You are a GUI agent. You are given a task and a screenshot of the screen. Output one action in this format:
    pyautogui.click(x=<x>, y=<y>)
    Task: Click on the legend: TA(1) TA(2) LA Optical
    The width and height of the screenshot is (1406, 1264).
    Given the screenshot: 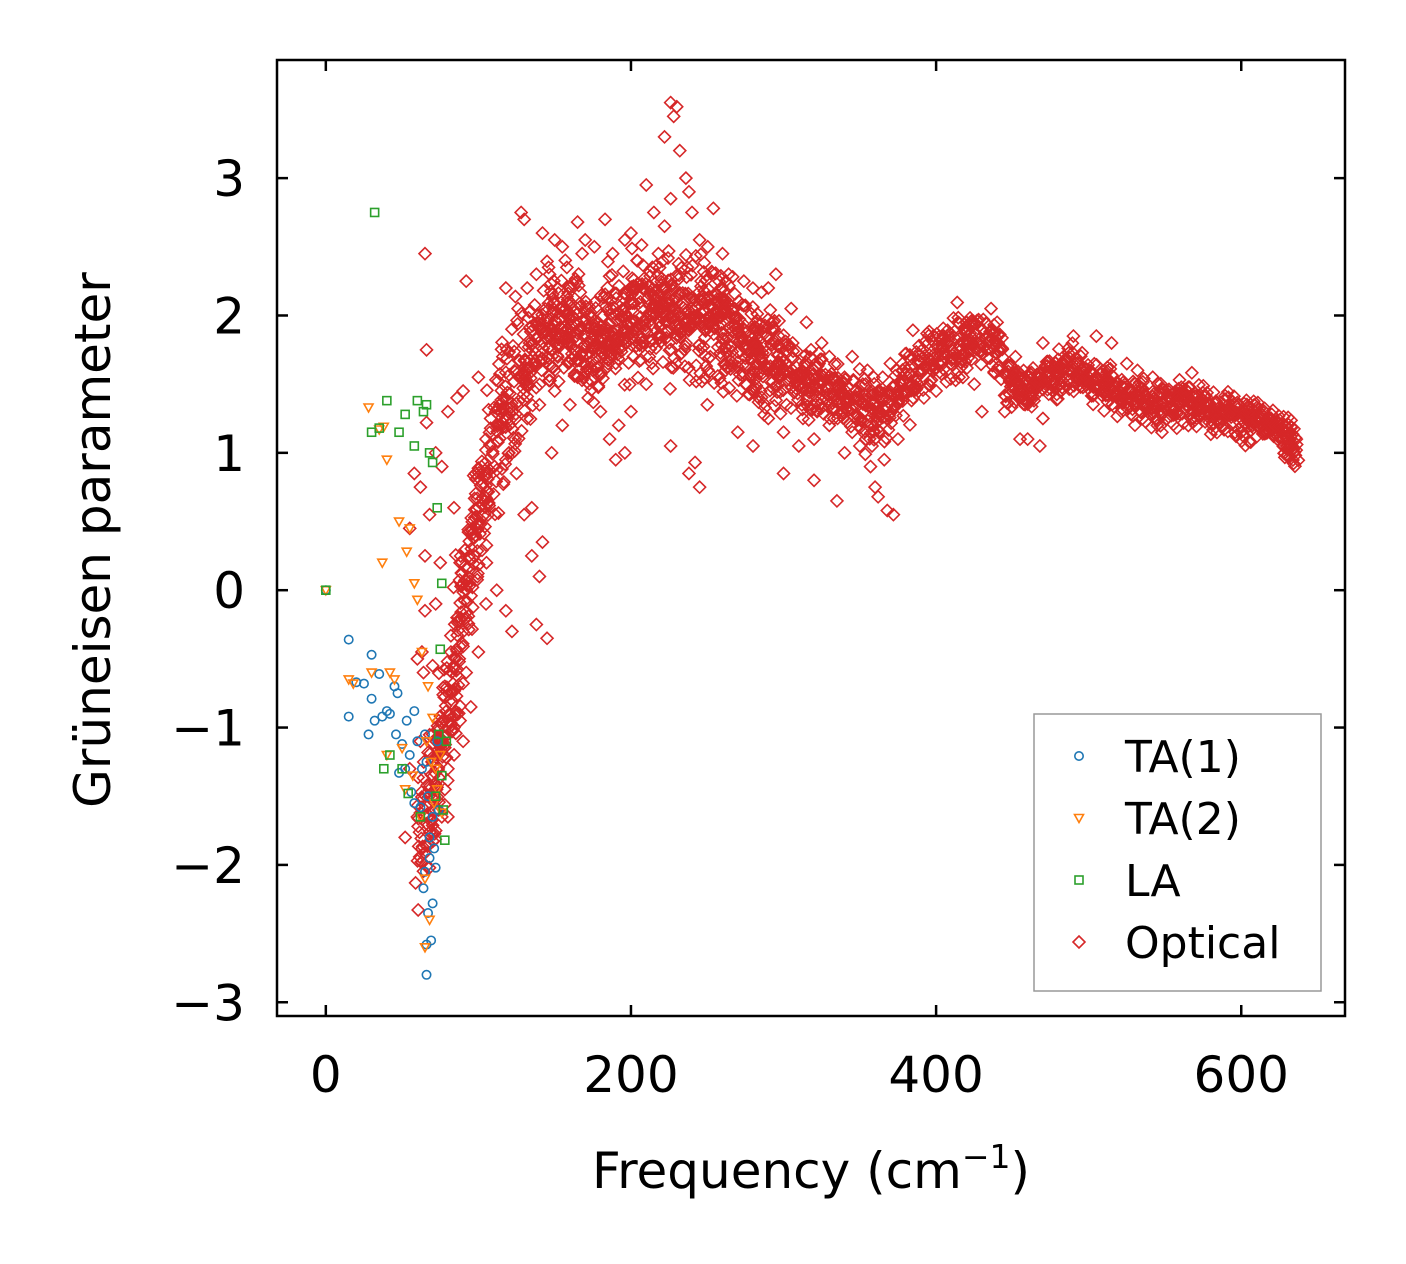 What is the action you would take?
    pyautogui.click(x=1177, y=852)
    